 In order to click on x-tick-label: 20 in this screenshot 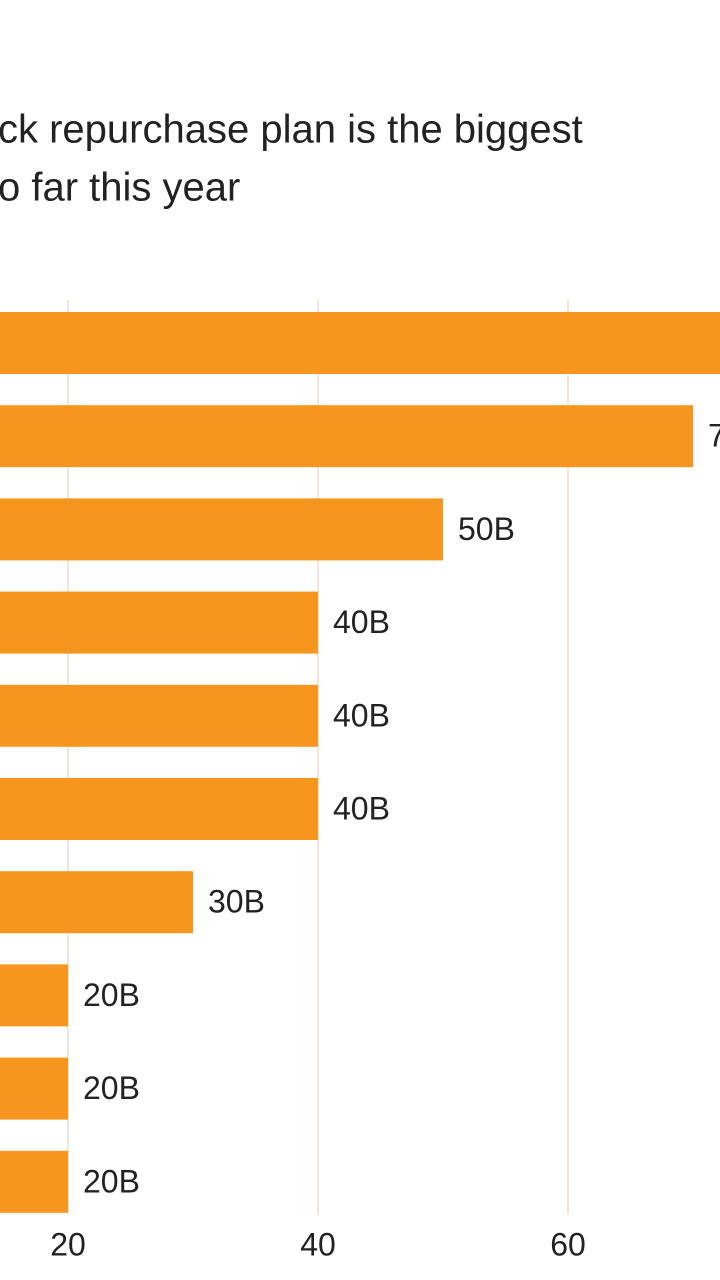, I will do `click(68, 1244)`.